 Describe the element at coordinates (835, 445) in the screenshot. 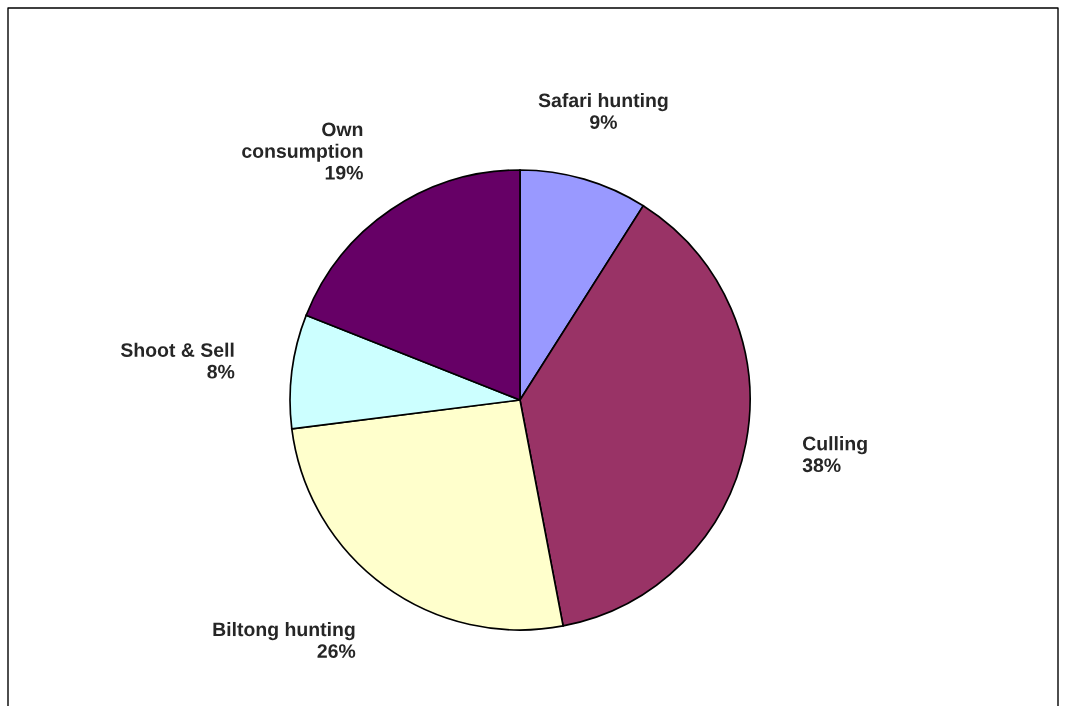

I see `slice-label: Culling` at that location.